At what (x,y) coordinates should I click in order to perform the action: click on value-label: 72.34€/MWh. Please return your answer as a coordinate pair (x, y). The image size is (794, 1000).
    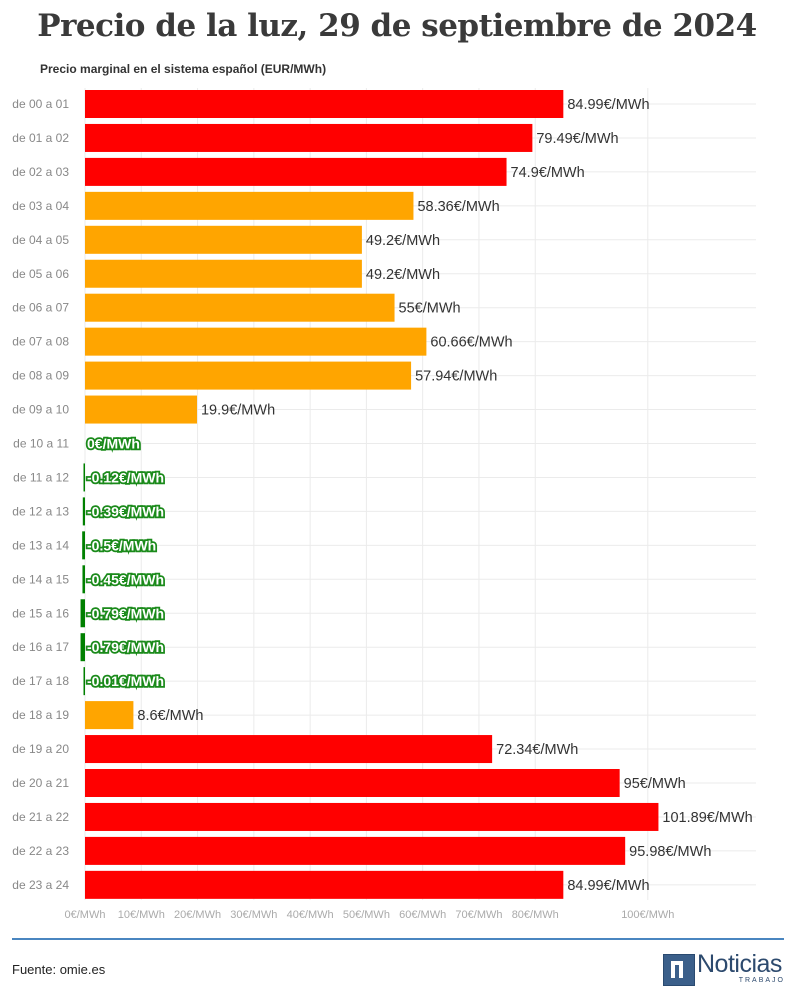
    Looking at the image, I should click on (537, 750).